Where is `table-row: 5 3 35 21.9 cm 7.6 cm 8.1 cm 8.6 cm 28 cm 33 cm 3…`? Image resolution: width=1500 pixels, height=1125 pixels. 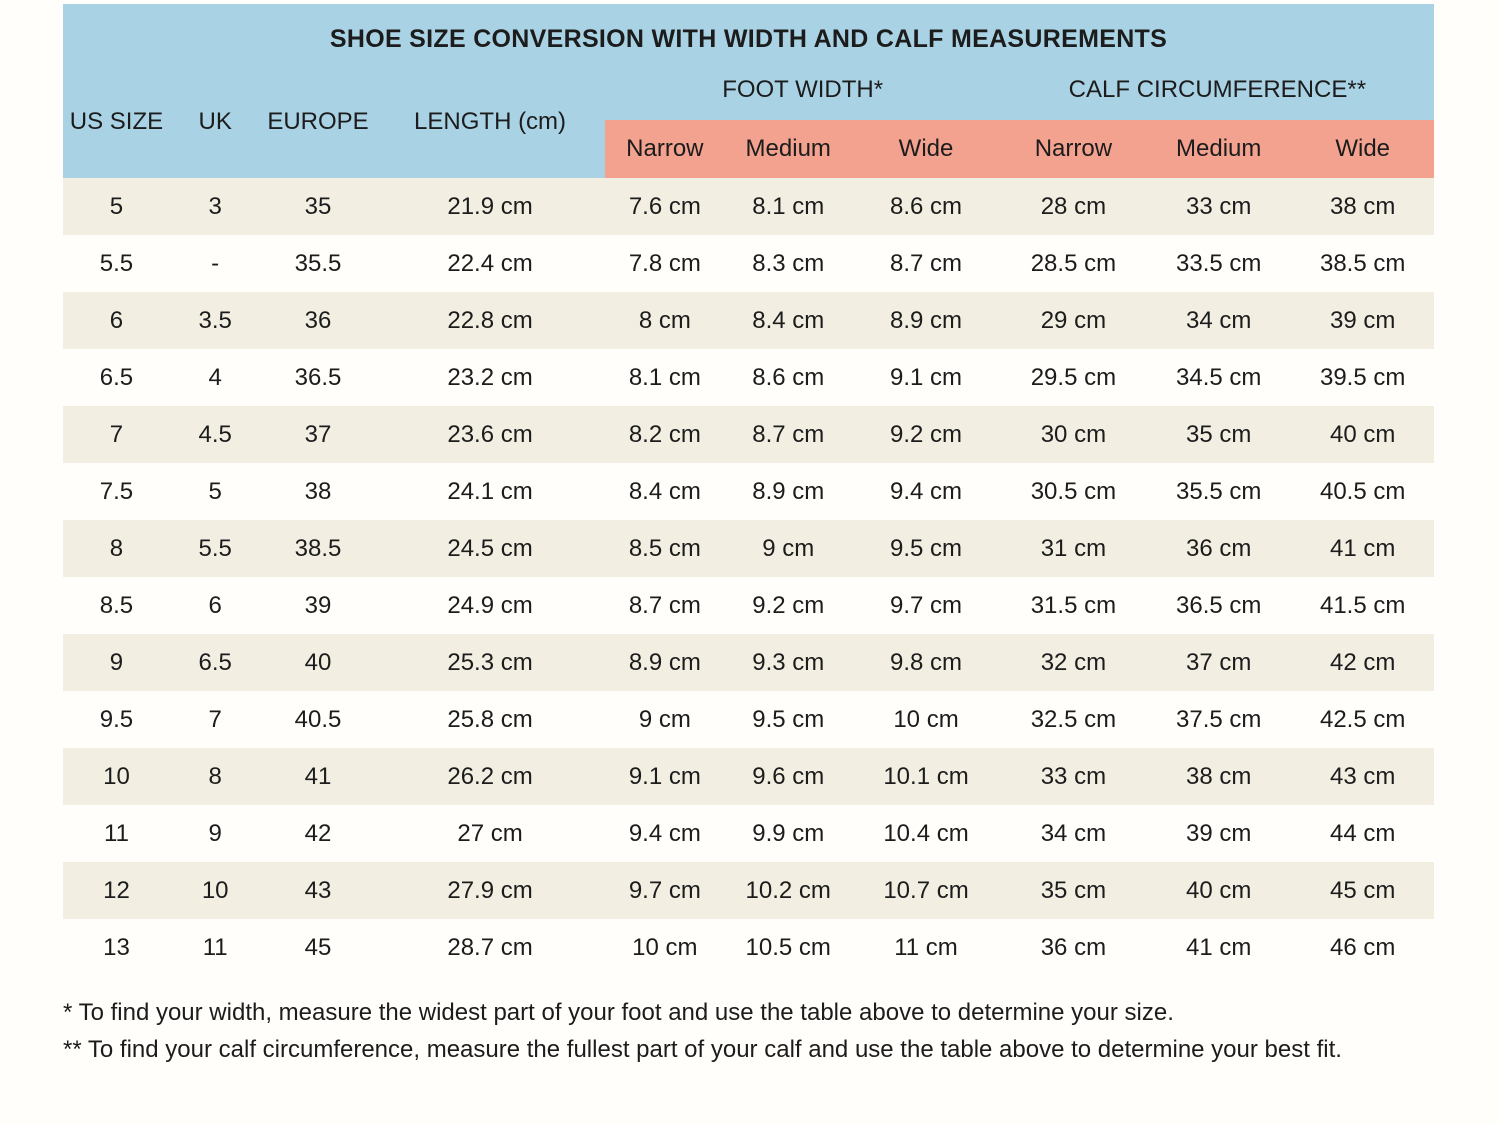 table-row: 5 3 35 21.9 cm 7.6 cm 8.1 cm 8.6 cm 28 cm 33 cm 3… is located at coordinates (748, 206).